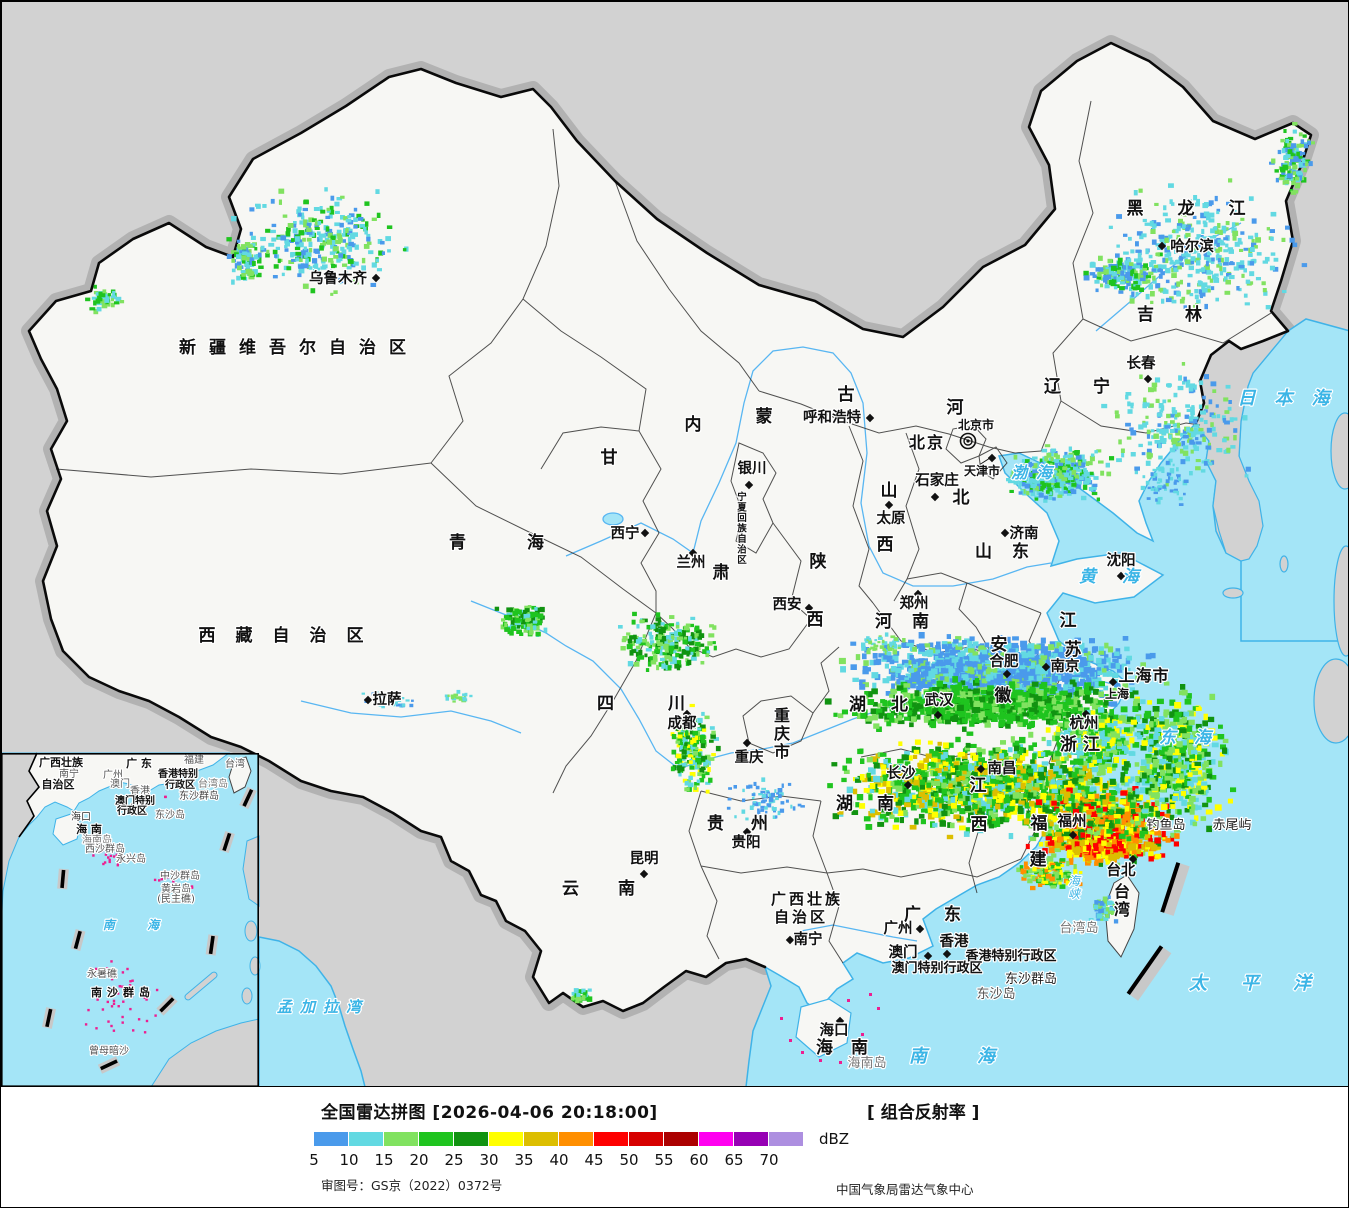 This screenshot has width=1349, height=1208. What do you see at coordinates (419, 1160) in the screenshot?
I see `colorbar-tick-label: 20` at bounding box center [419, 1160].